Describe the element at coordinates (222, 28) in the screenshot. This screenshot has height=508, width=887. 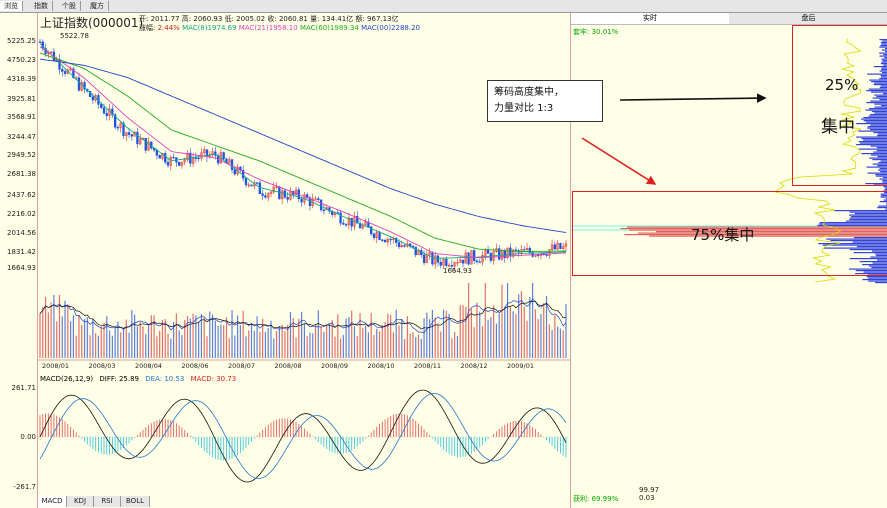
I see `ma8-value: 1974.69` at that location.